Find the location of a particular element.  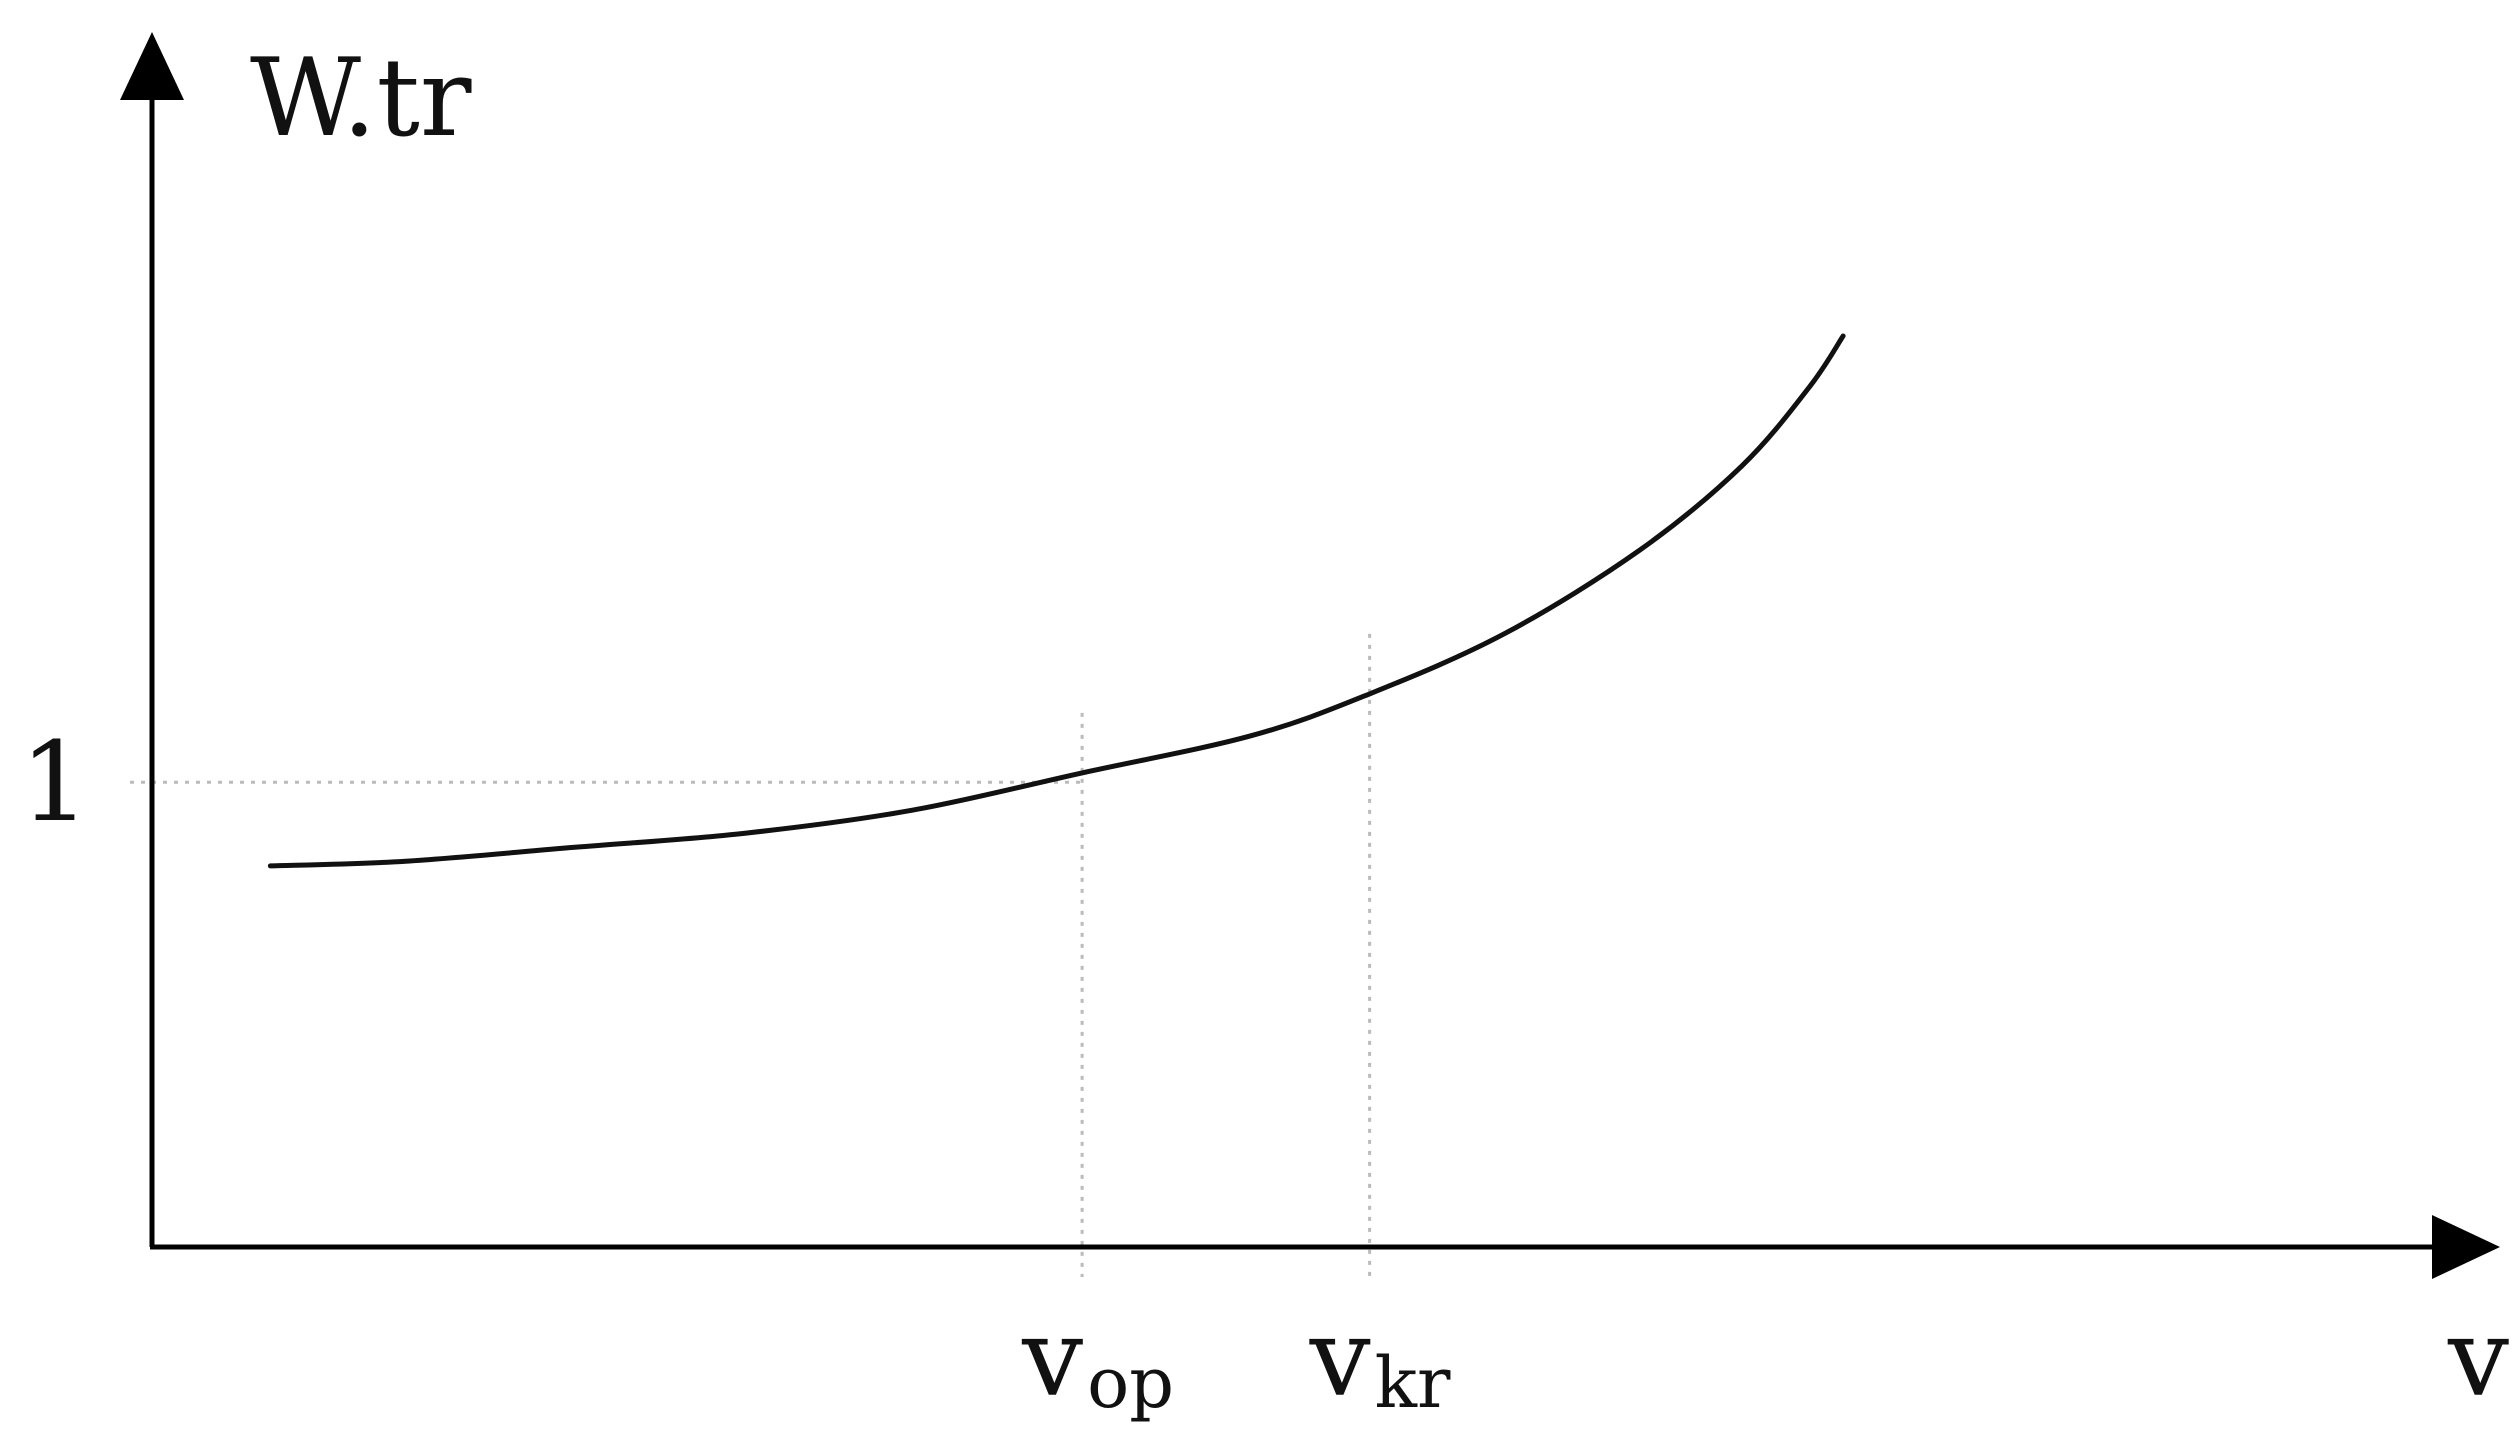

x-axis-arrowhead is located at coordinates (2466, 1247).